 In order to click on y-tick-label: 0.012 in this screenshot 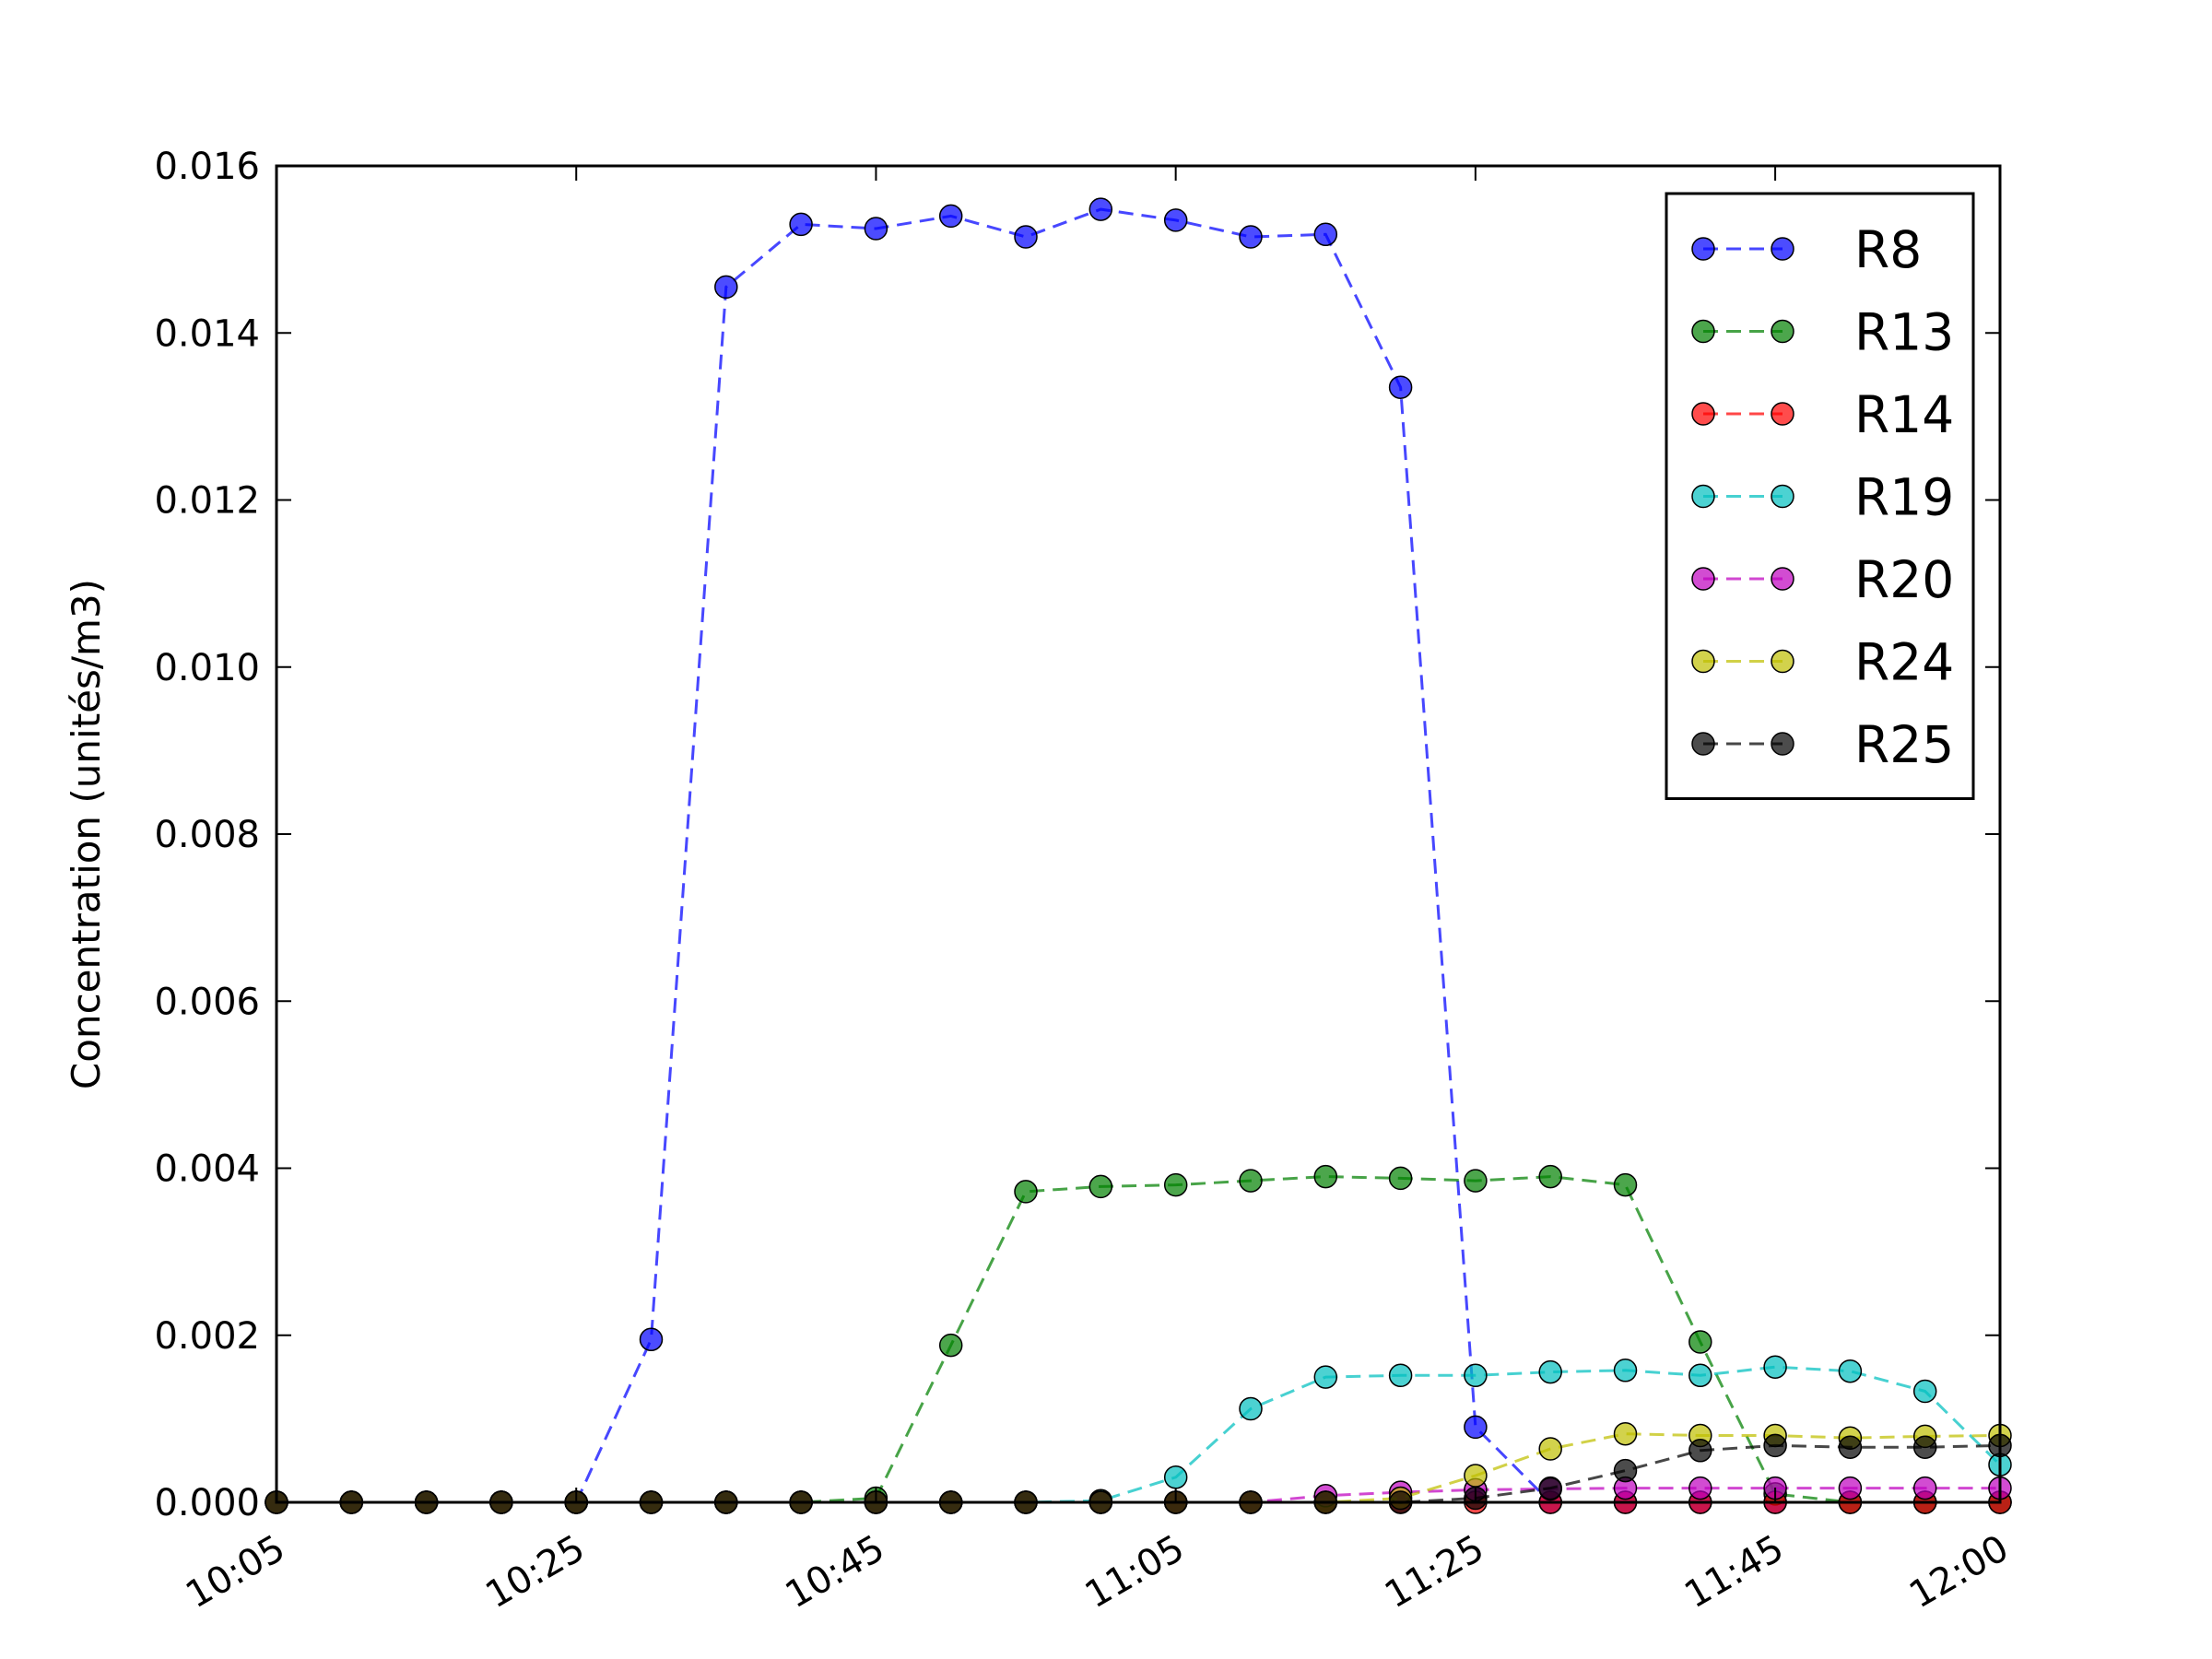, I will do `click(207, 501)`.